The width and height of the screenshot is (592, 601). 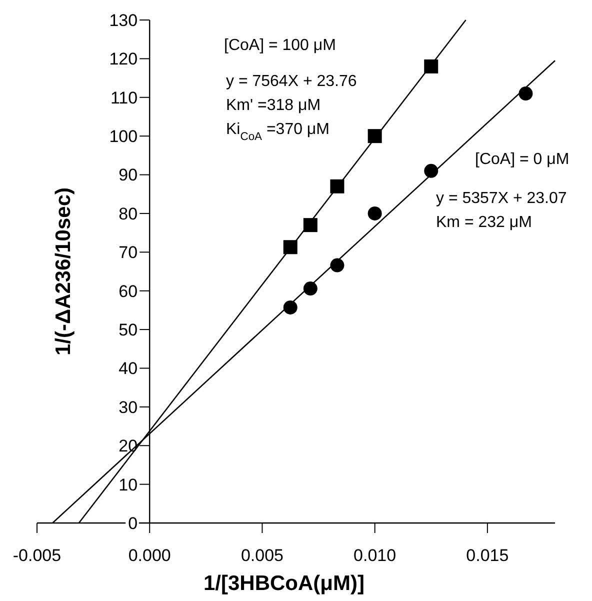 What do you see at coordinates (273, 105) in the screenshot?
I see `annotation: Km' =318 μM` at bounding box center [273, 105].